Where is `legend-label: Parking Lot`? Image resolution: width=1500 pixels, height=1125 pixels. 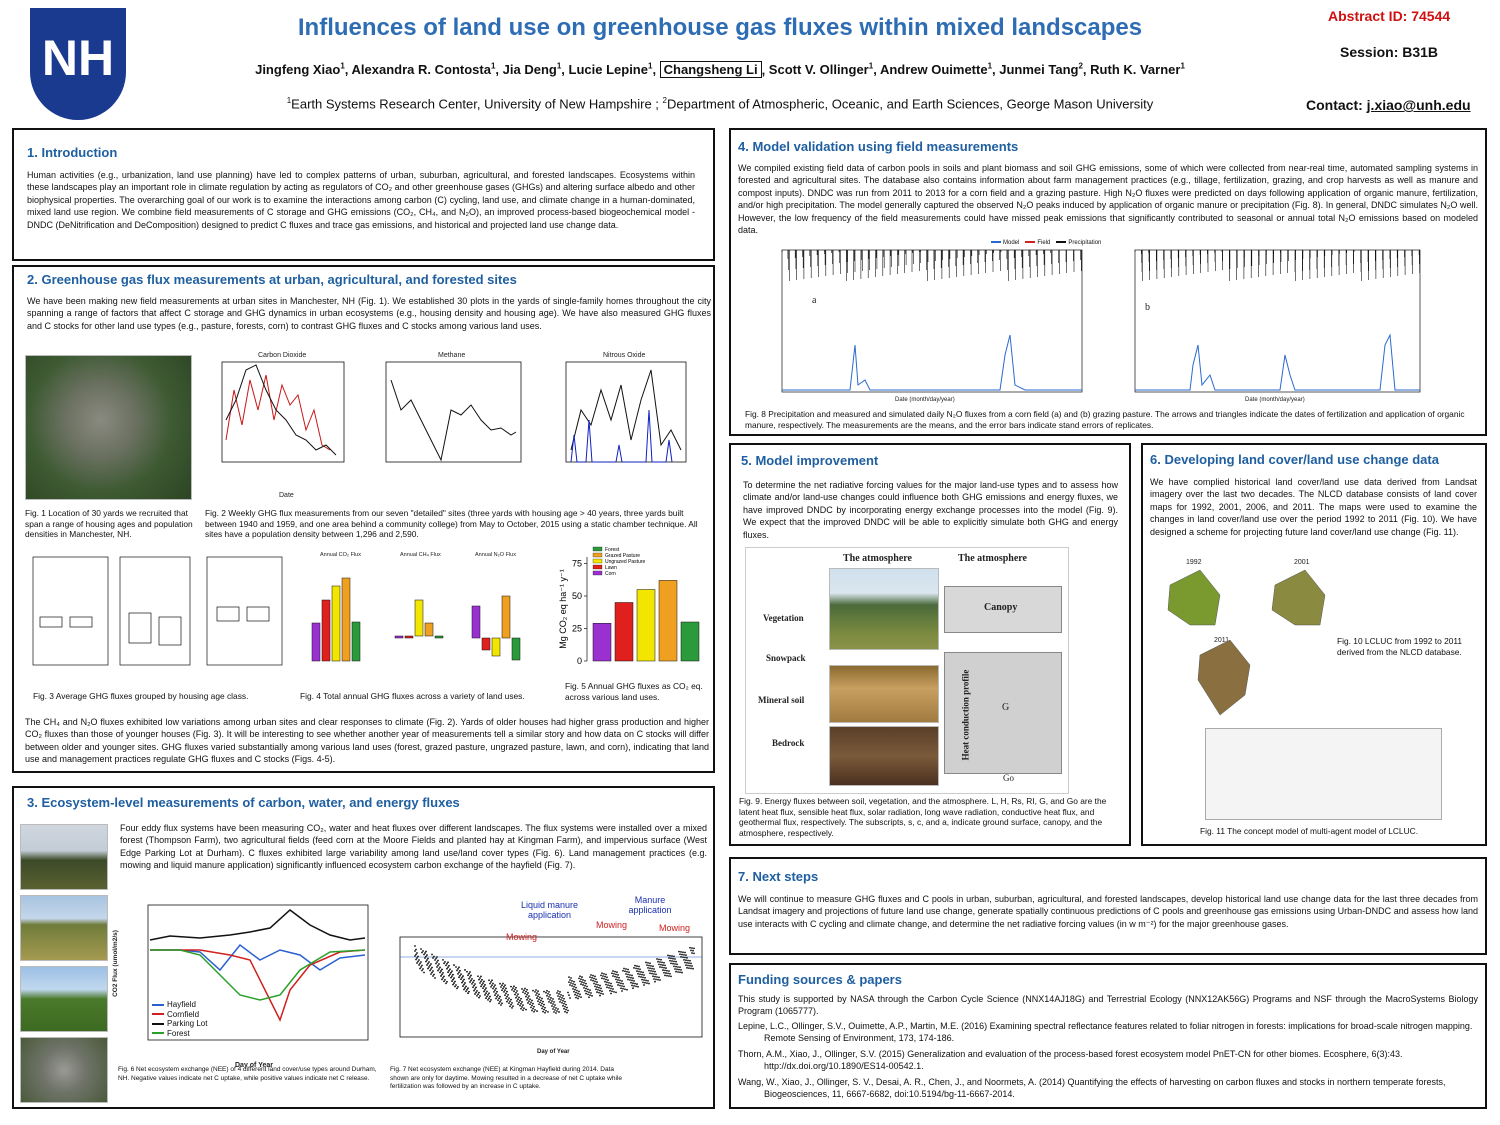
legend-label: Parking Lot is located at coordinates (187, 1023).